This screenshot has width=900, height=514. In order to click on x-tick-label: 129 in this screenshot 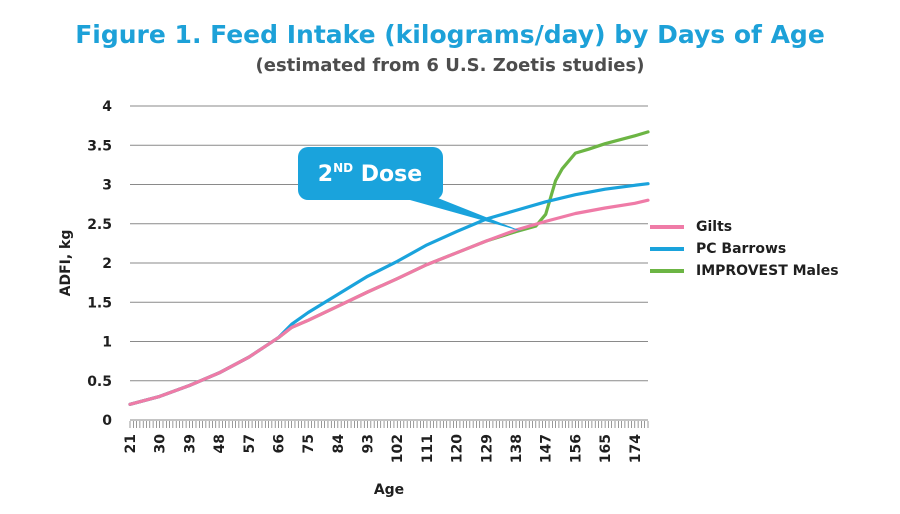, I will do `click(487, 448)`.